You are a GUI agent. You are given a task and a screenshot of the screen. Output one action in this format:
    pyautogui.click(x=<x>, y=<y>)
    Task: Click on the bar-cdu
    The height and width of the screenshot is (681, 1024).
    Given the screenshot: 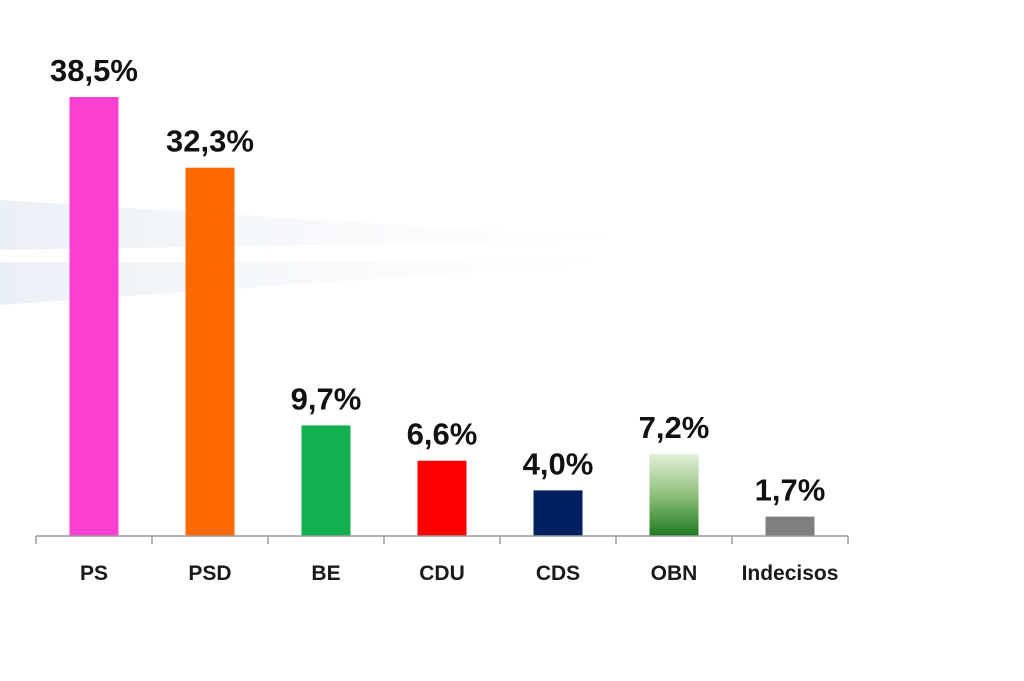 What is the action you would take?
    pyautogui.click(x=442, y=498)
    